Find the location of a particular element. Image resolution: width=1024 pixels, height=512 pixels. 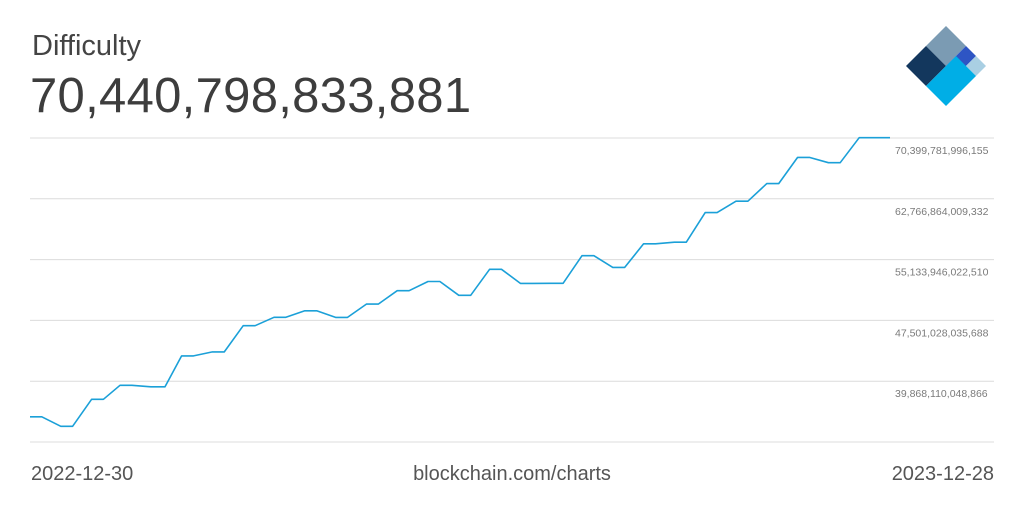

y-tick-label: 55,133,946,022,510 is located at coordinates (942, 273).